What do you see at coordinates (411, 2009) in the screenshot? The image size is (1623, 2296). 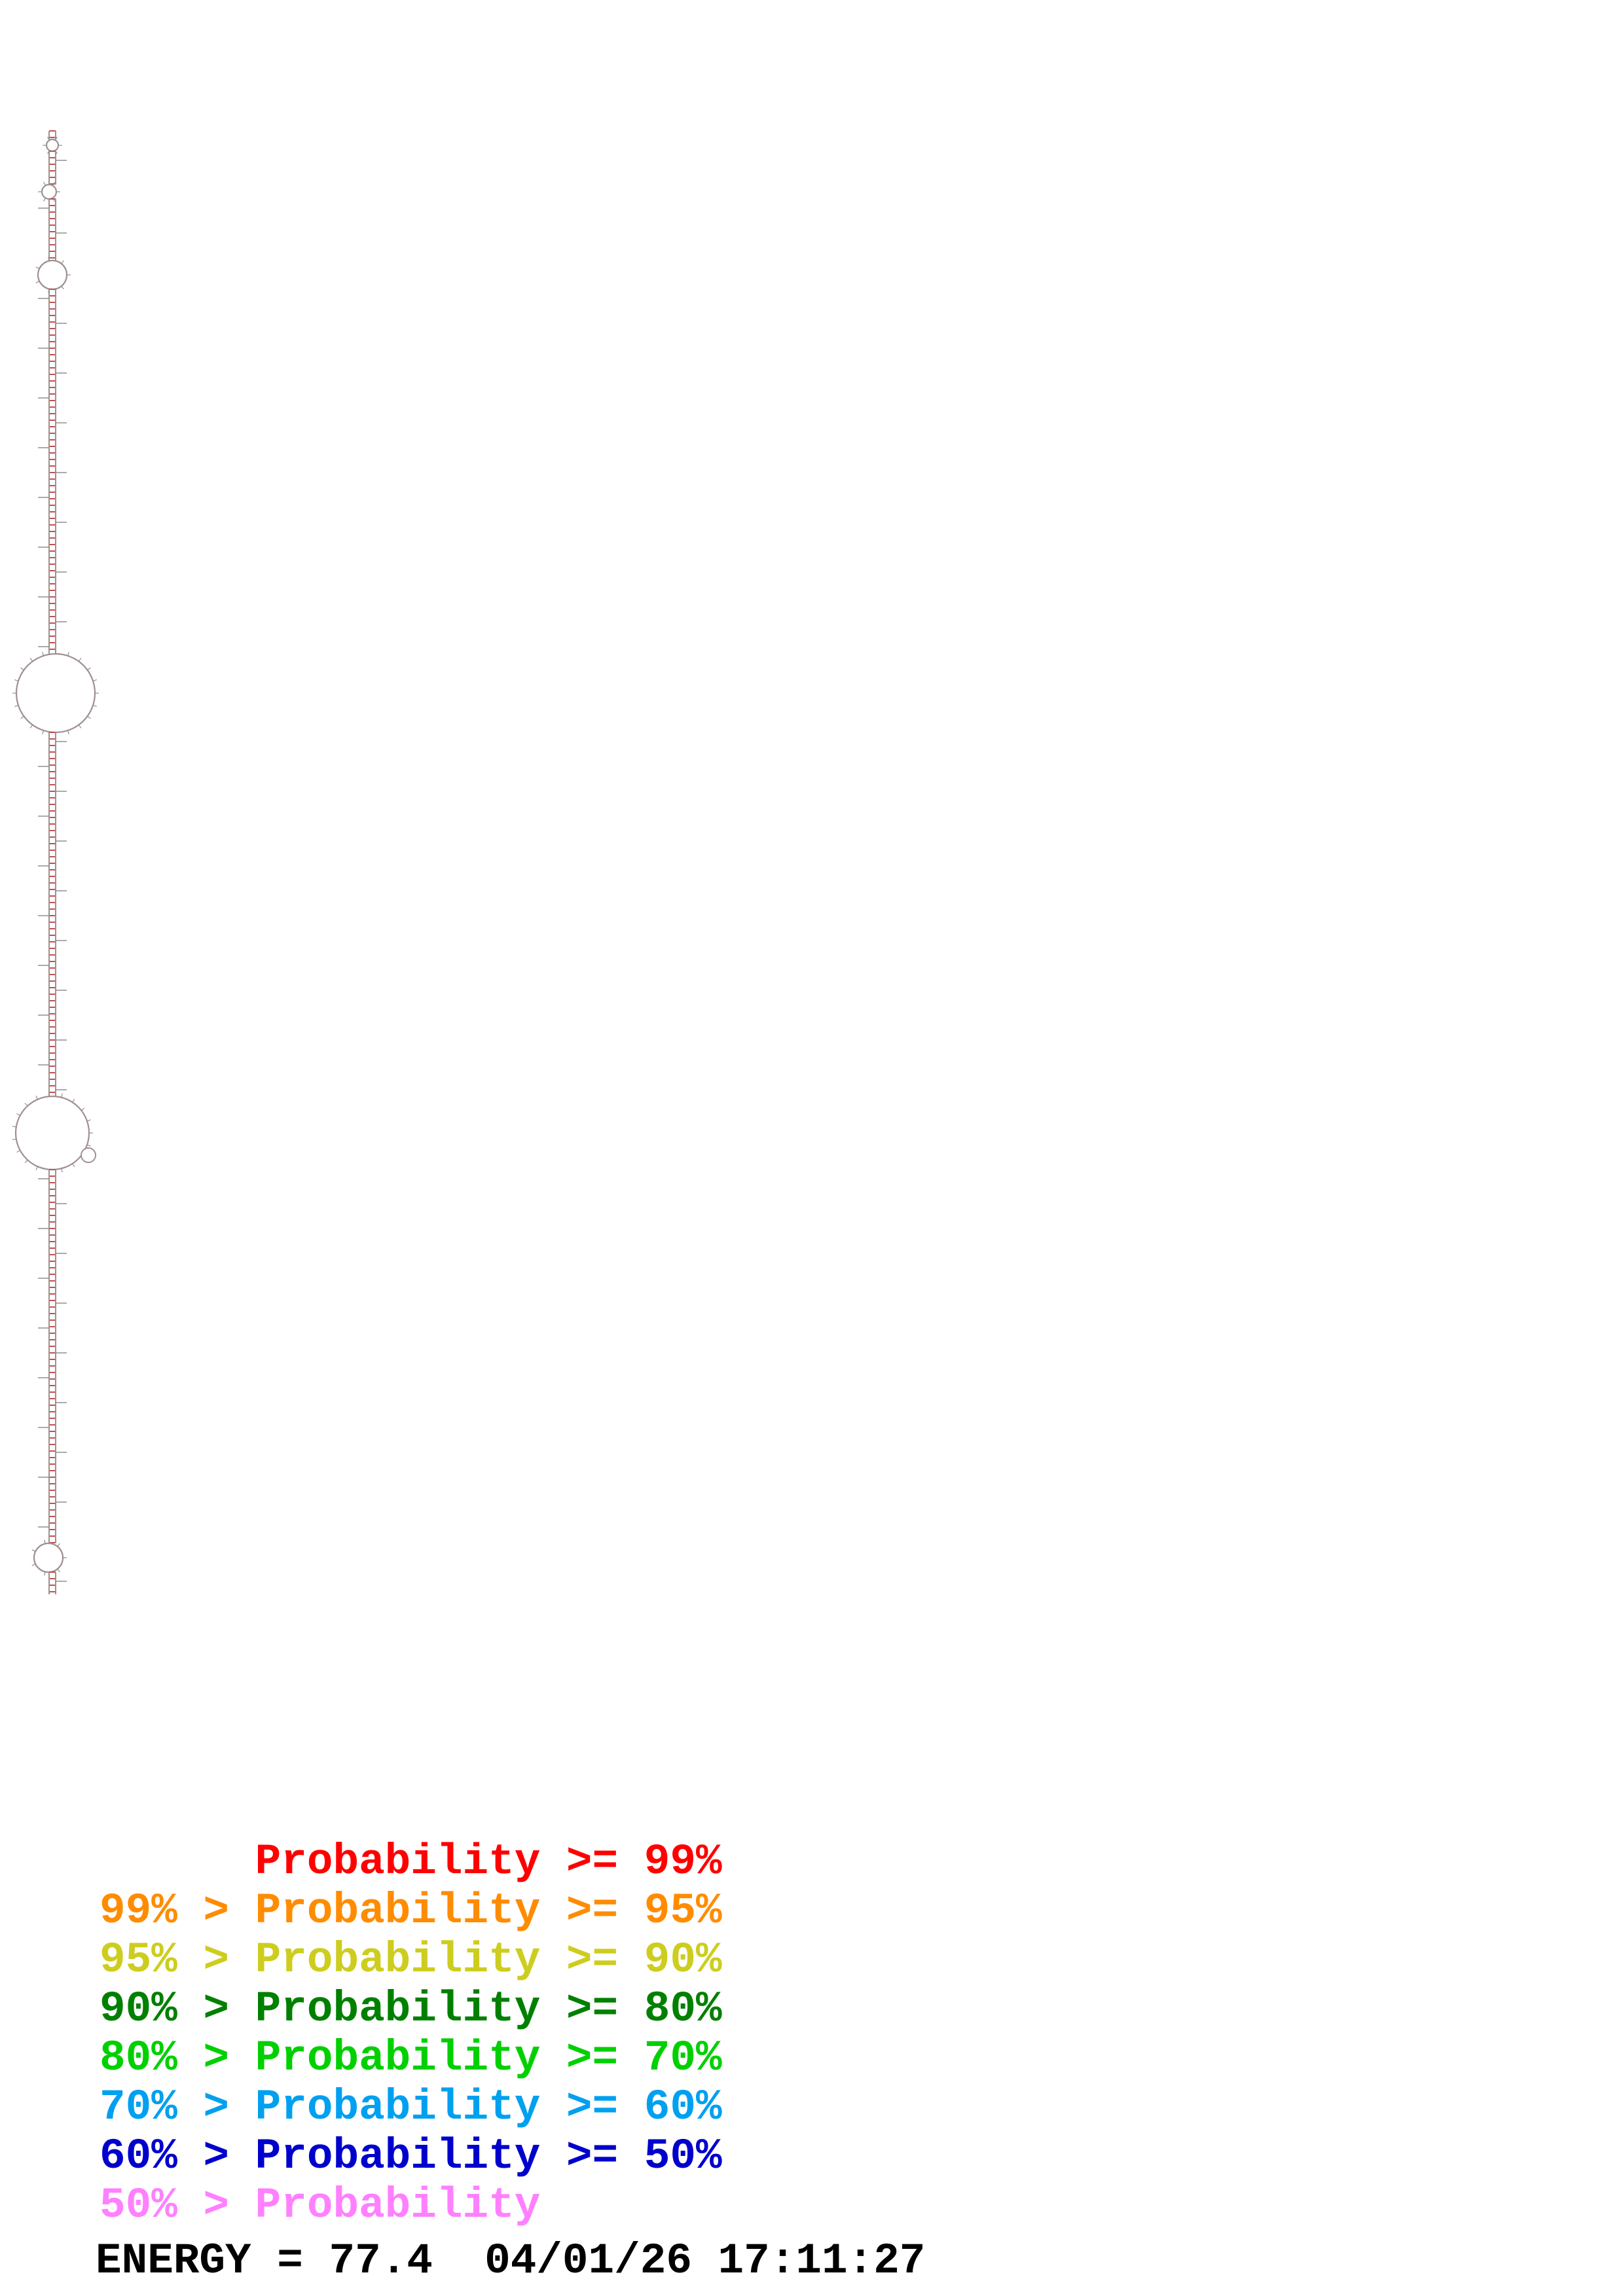 I see `legend-entry: 90% > Probability >= 80%` at bounding box center [411, 2009].